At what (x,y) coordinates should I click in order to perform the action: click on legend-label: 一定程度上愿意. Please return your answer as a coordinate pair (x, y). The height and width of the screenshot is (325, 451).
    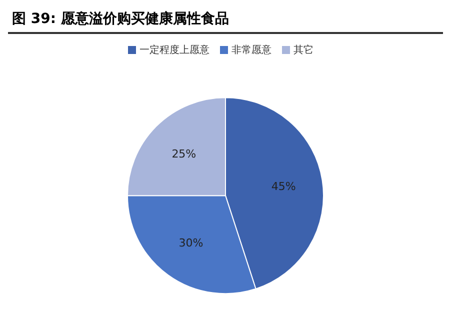
    Looking at the image, I should click on (175, 50).